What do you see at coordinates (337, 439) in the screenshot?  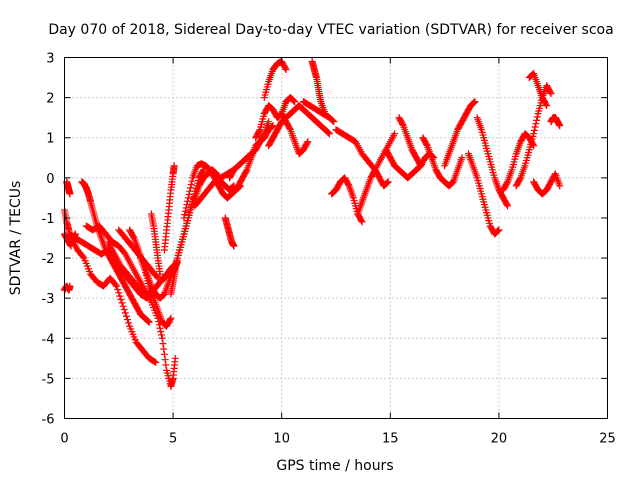 I see `x-axis-tick-labels: 0 5 10 15 20 25` at bounding box center [337, 439].